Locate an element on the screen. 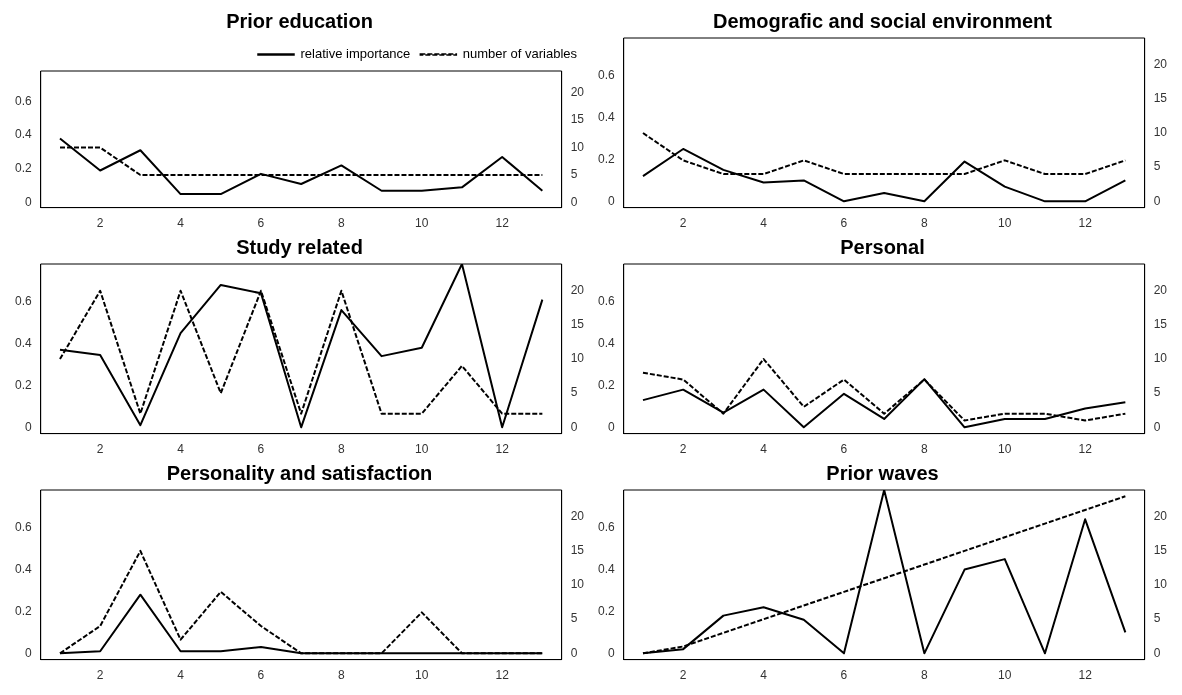  chart-title: Personality and satisfaction is located at coordinates (299, 472).